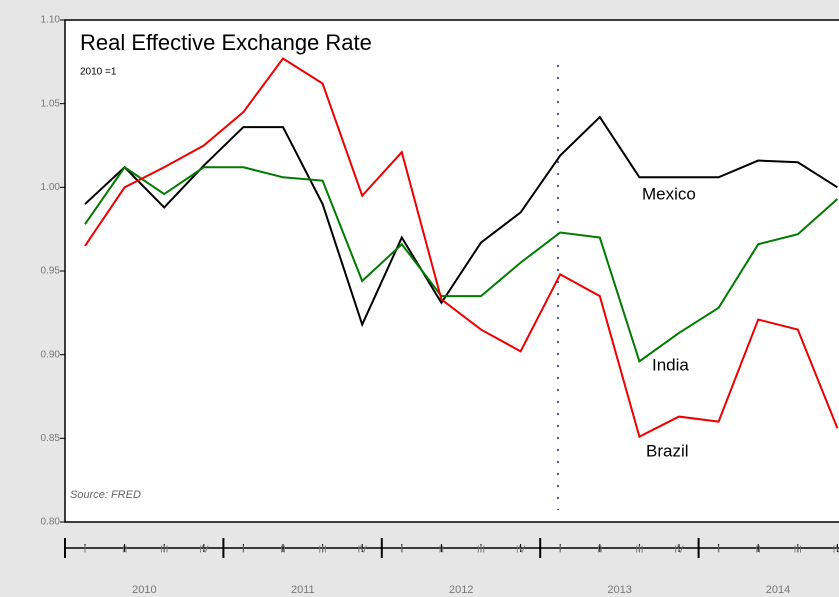  What do you see at coordinates (303, 590) in the screenshot?
I see `x-group-label: 2011` at bounding box center [303, 590].